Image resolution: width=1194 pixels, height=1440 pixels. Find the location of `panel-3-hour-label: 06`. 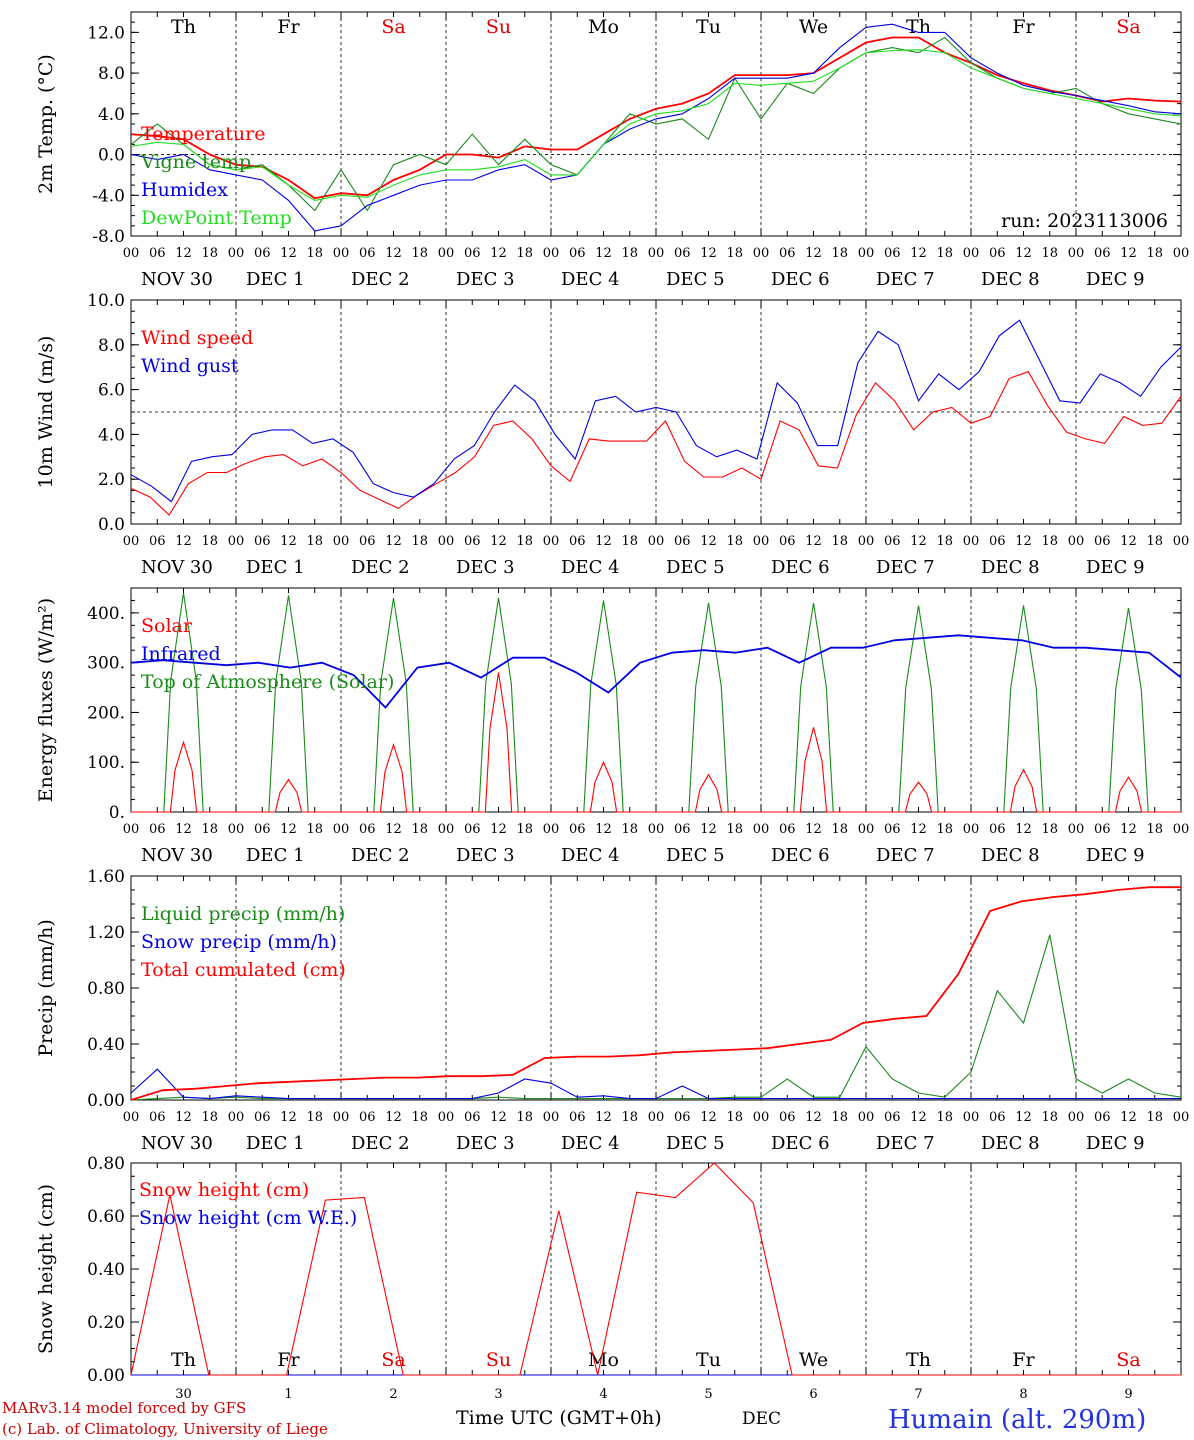

panel-3-hour-label: 06 is located at coordinates (1102, 829).